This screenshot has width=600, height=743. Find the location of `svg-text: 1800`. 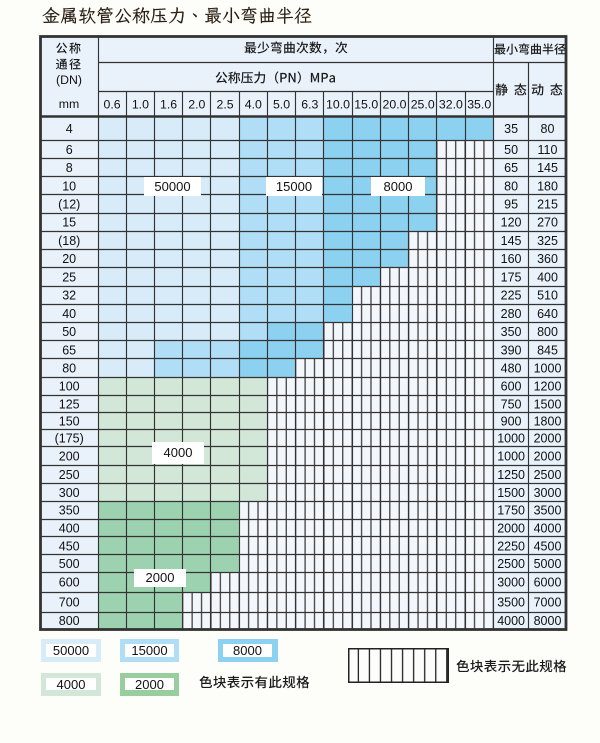

svg-text: 1800 is located at coordinates (548, 422).